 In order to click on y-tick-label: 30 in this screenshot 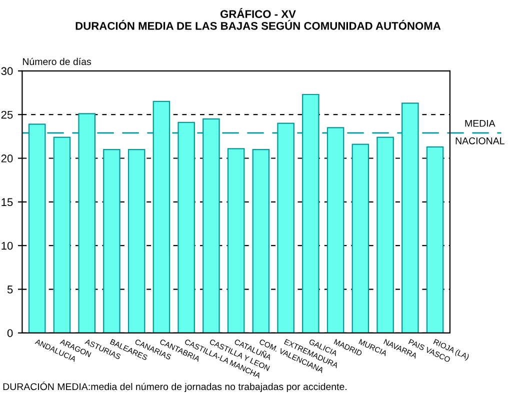, I will do `click(7, 71)`.